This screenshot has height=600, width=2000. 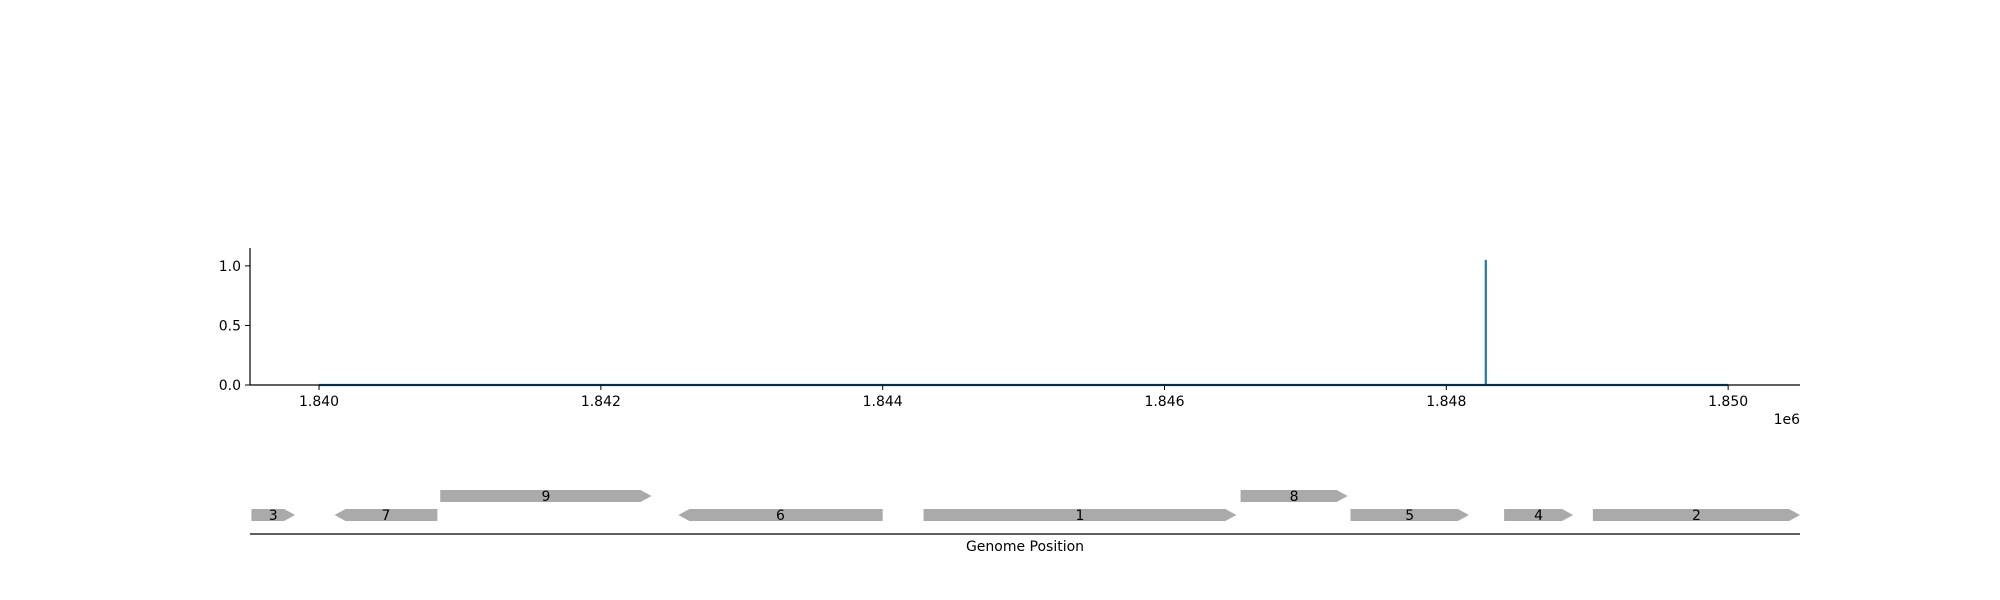 What do you see at coordinates (601, 402) in the screenshot?
I see `x-tick-label: 1.842` at bounding box center [601, 402].